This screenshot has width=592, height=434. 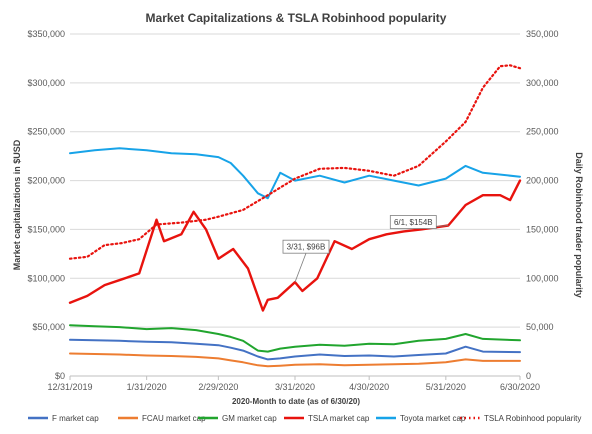 I want to click on annotation-label: 6/1, $154B, so click(x=413, y=222).